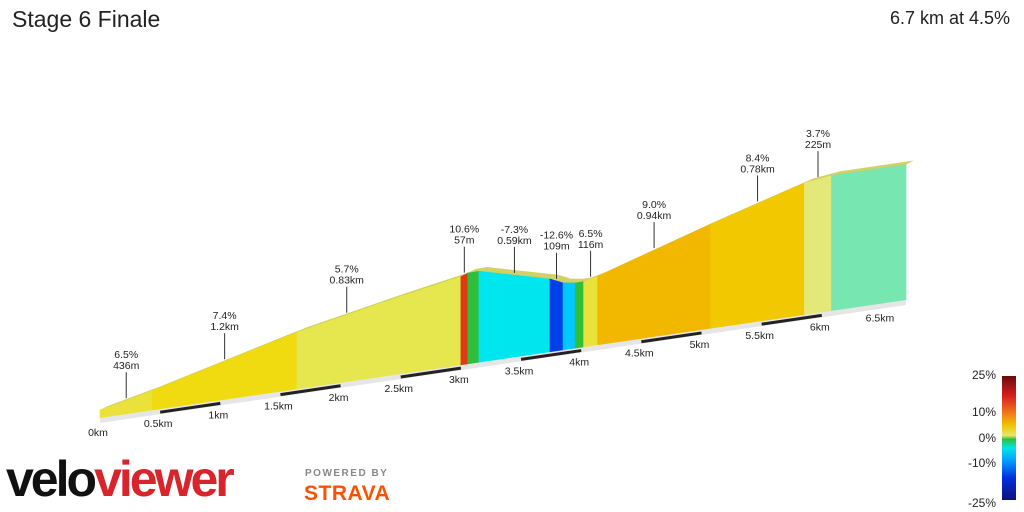  Describe the element at coordinates (700, 345) in the screenshot. I see `x-tick-label-10: 5km` at that location.